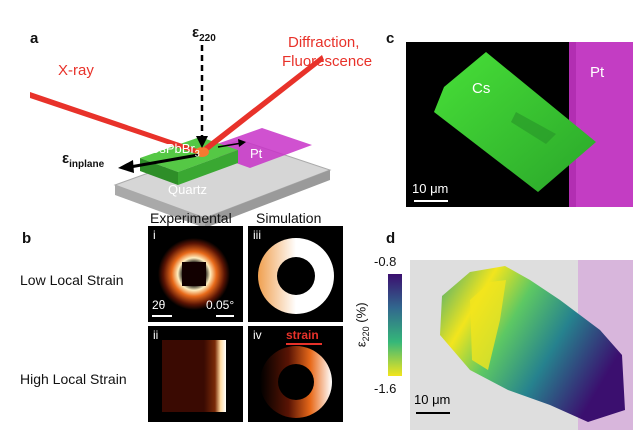 Image resolution: width=640 pixels, height=437 pixels. I want to click on angle-scale-bar, so click(225, 316).